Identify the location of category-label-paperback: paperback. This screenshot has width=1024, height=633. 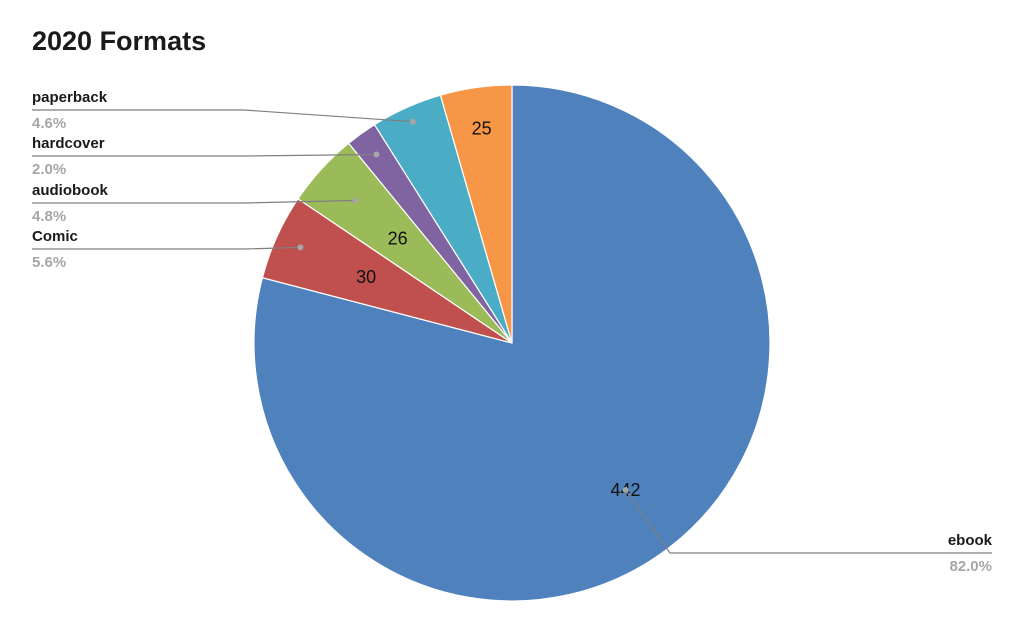
(70, 97).